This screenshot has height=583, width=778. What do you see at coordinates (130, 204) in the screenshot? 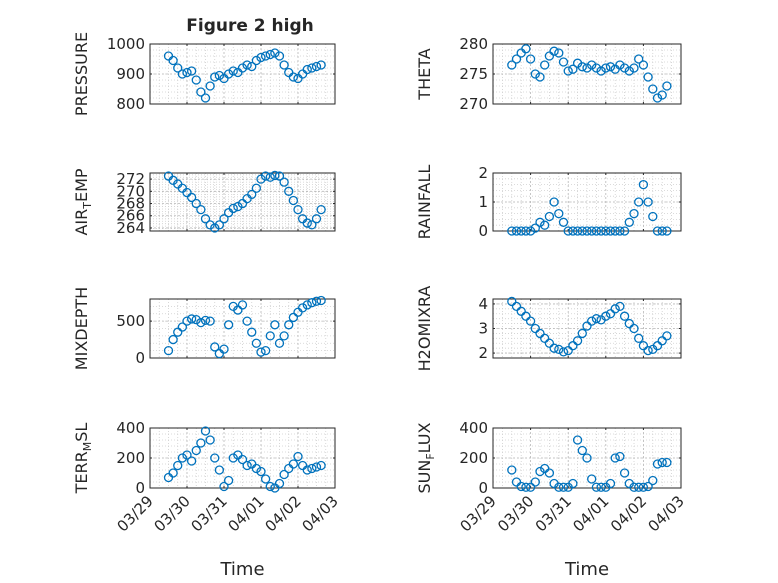
I see `y-tick-label: 268` at bounding box center [130, 204].